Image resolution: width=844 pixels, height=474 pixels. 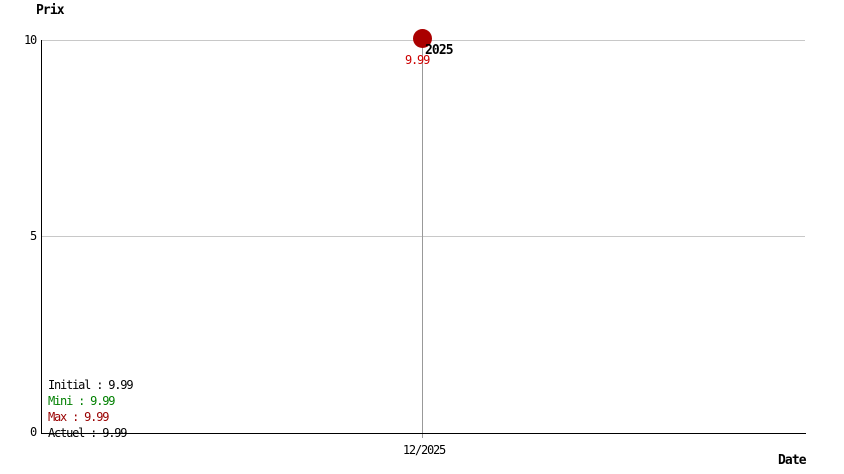 What do you see at coordinates (792, 460) in the screenshot?
I see `x-axis-title: Date` at bounding box center [792, 460].